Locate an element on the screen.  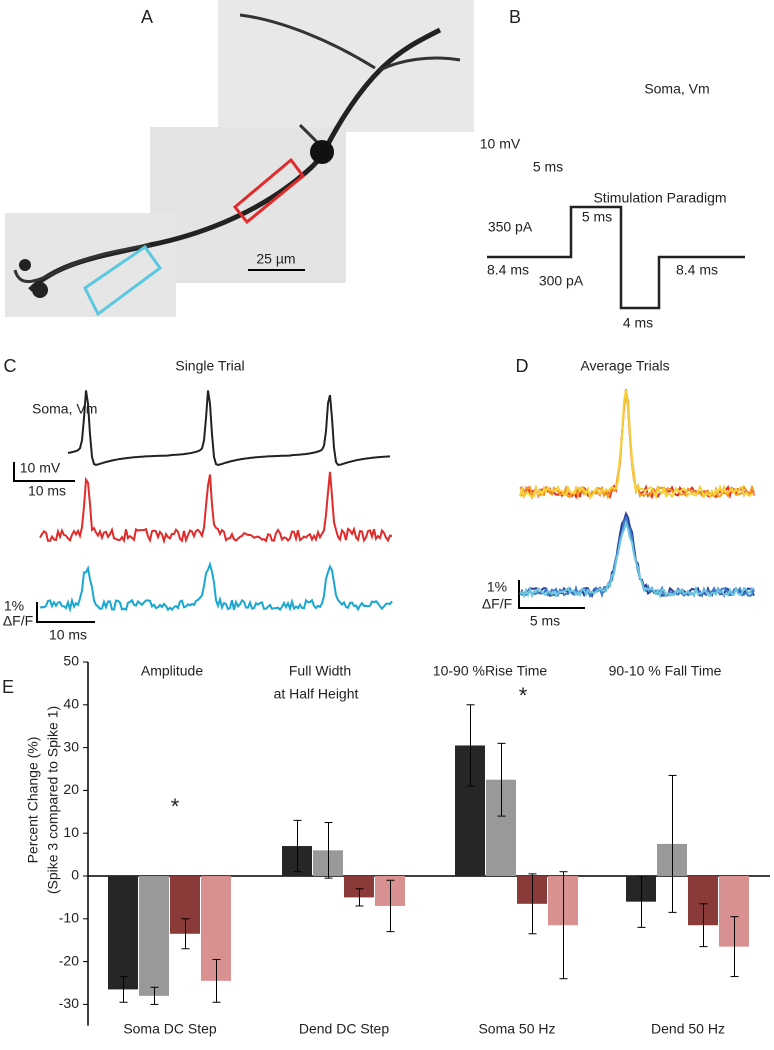
y-axis-label: Percent Change (%) is located at coordinates (33, 800).